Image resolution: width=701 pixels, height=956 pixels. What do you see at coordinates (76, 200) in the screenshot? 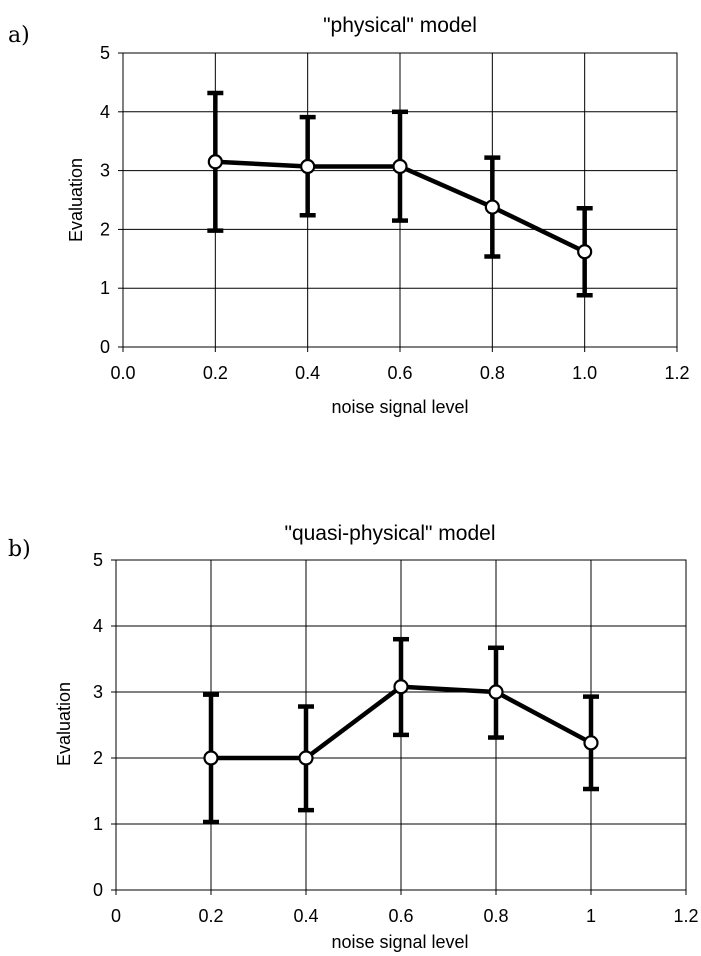
I see `chart-a-y-axis-label: Evaluation` at bounding box center [76, 200].